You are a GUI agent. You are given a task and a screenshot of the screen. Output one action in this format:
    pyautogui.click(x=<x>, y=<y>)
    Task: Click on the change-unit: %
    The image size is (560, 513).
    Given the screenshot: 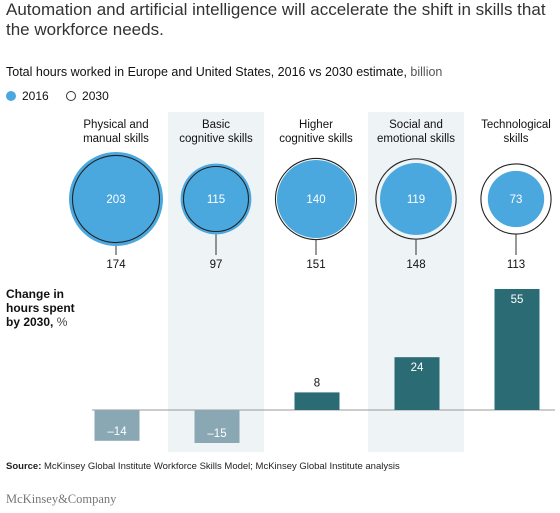 What is the action you would take?
    pyautogui.click(x=62, y=322)
    